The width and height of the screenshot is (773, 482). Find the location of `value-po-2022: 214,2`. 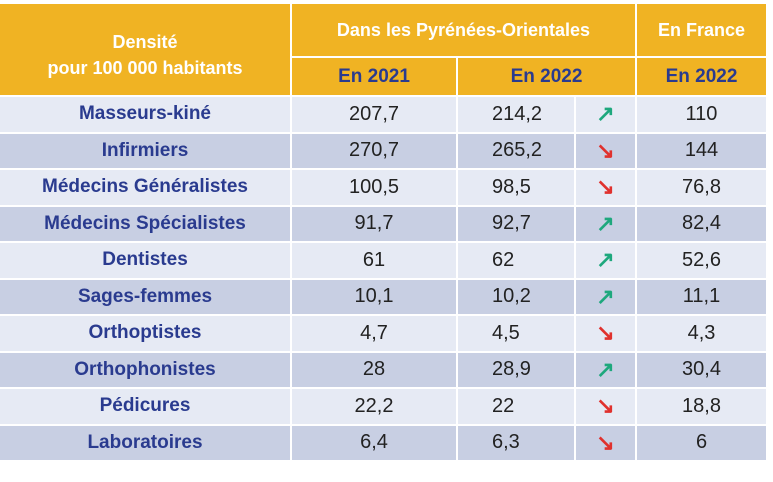

value-po-2022: 214,2 is located at coordinates (517, 115).